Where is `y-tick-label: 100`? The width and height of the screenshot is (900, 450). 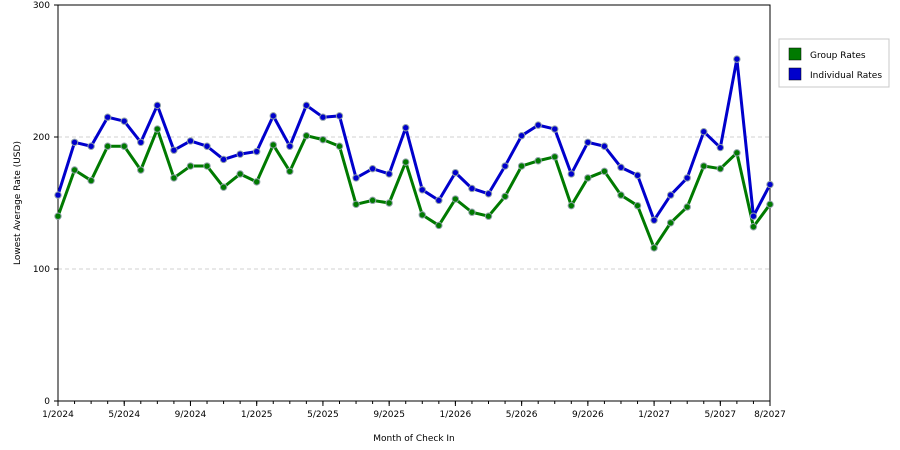
y-tick-label: 100 is located at coordinates (41, 270).